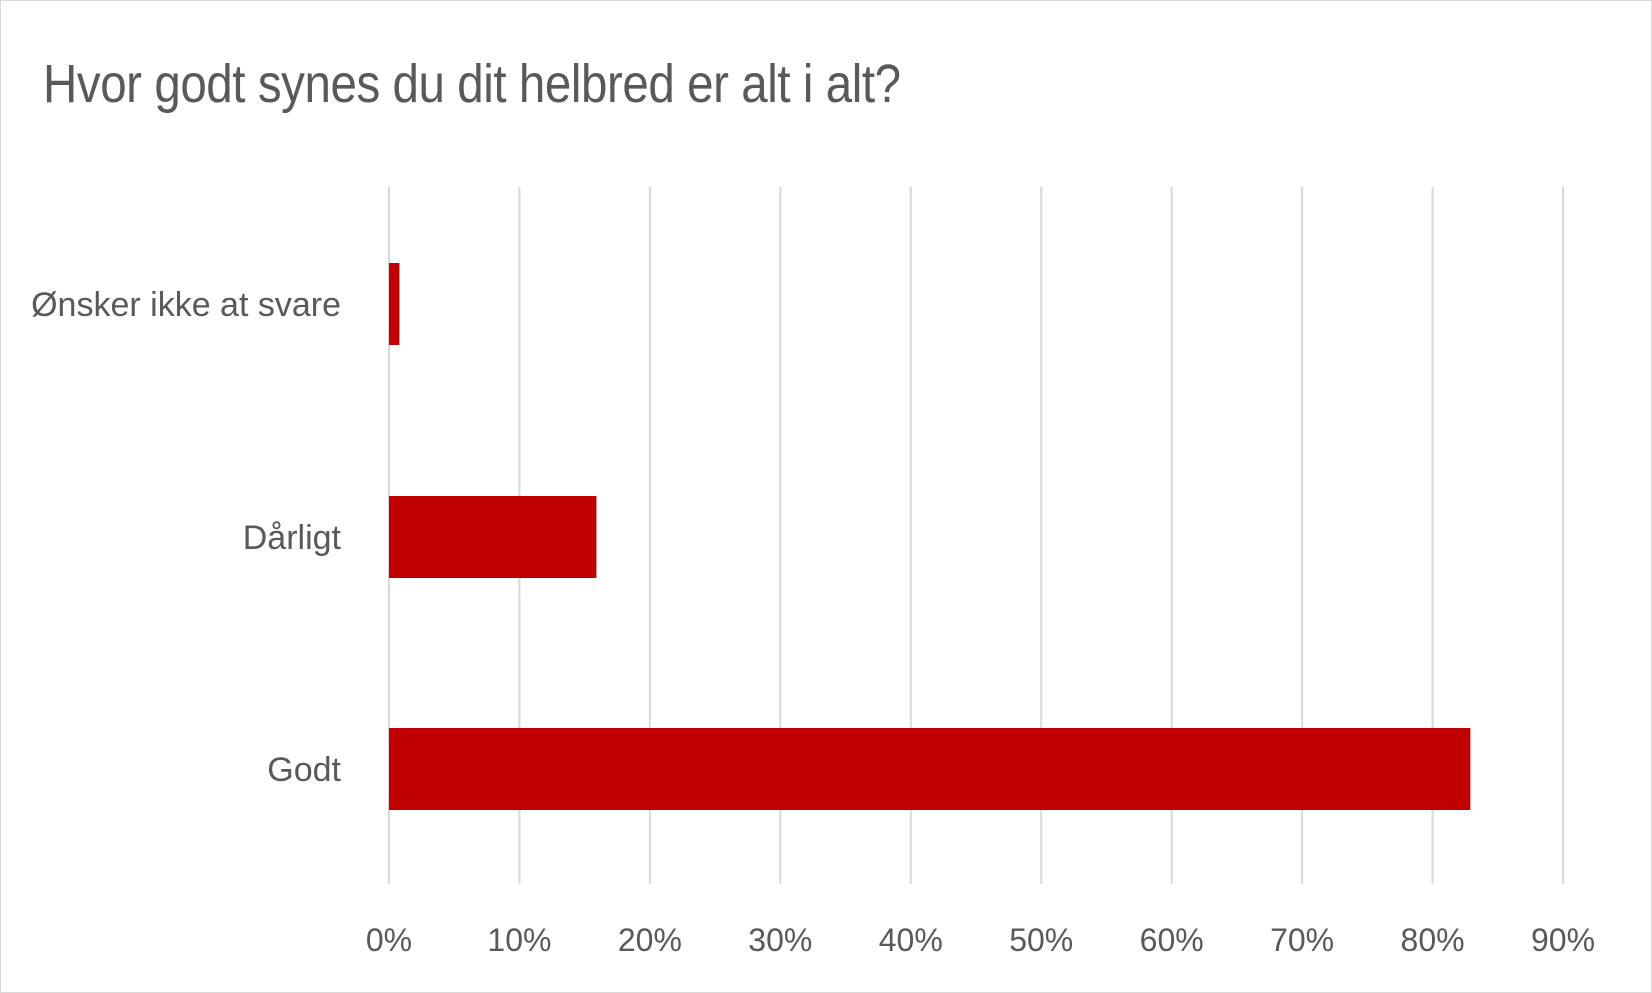 Image resolution: width=1652 pixels, height=993 pixels. What do you see at coordinates (980, 940) in the screenshot?
I see `value-axis: 0% 10% 20% 30% 40% 50% 60% 70% 80% 90%` at bounding box center [980, 940].